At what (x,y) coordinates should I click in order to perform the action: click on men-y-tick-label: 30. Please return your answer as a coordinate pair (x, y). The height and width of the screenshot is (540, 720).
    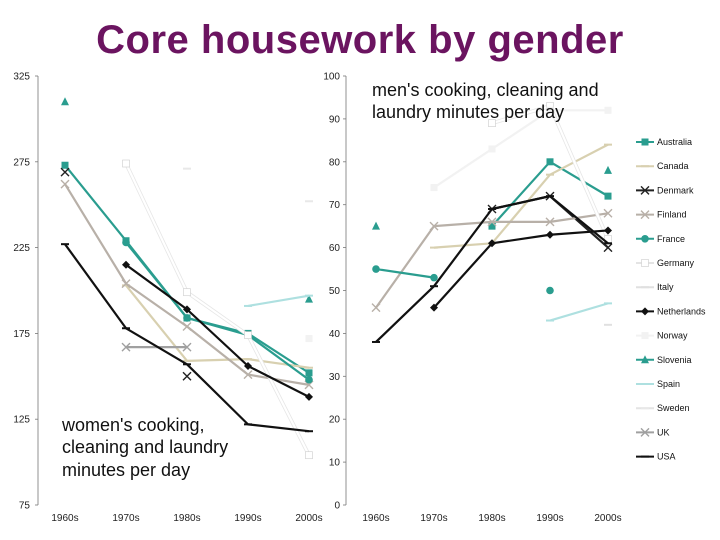
    Looking at the image, I should click on (335, 377).